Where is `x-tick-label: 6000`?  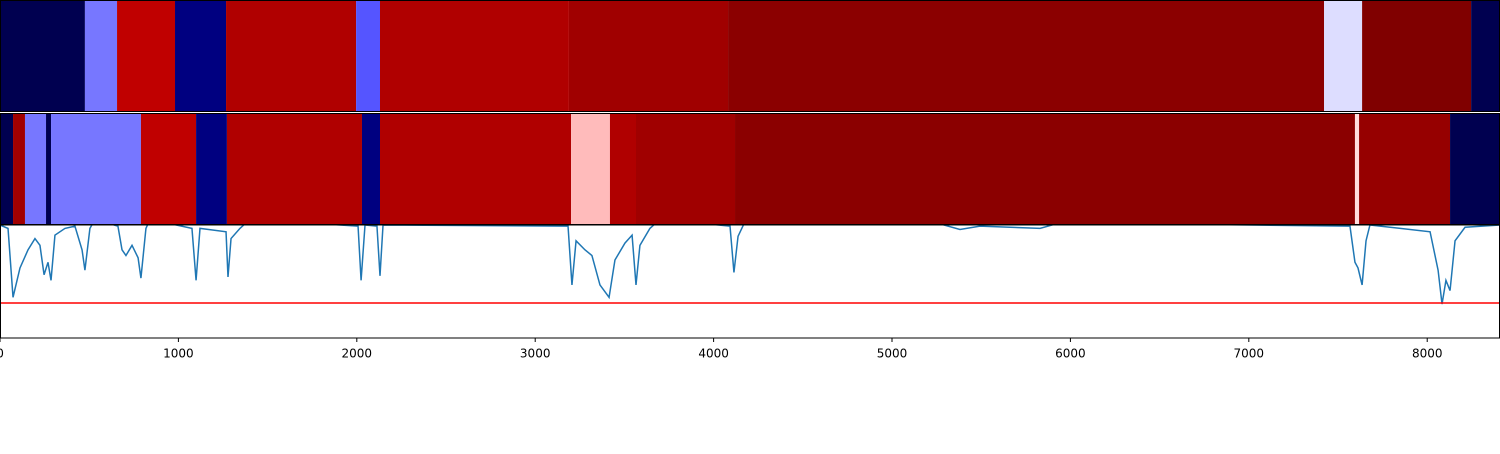 x-tick-label: 6000 is located at coordinates (1070, 354).